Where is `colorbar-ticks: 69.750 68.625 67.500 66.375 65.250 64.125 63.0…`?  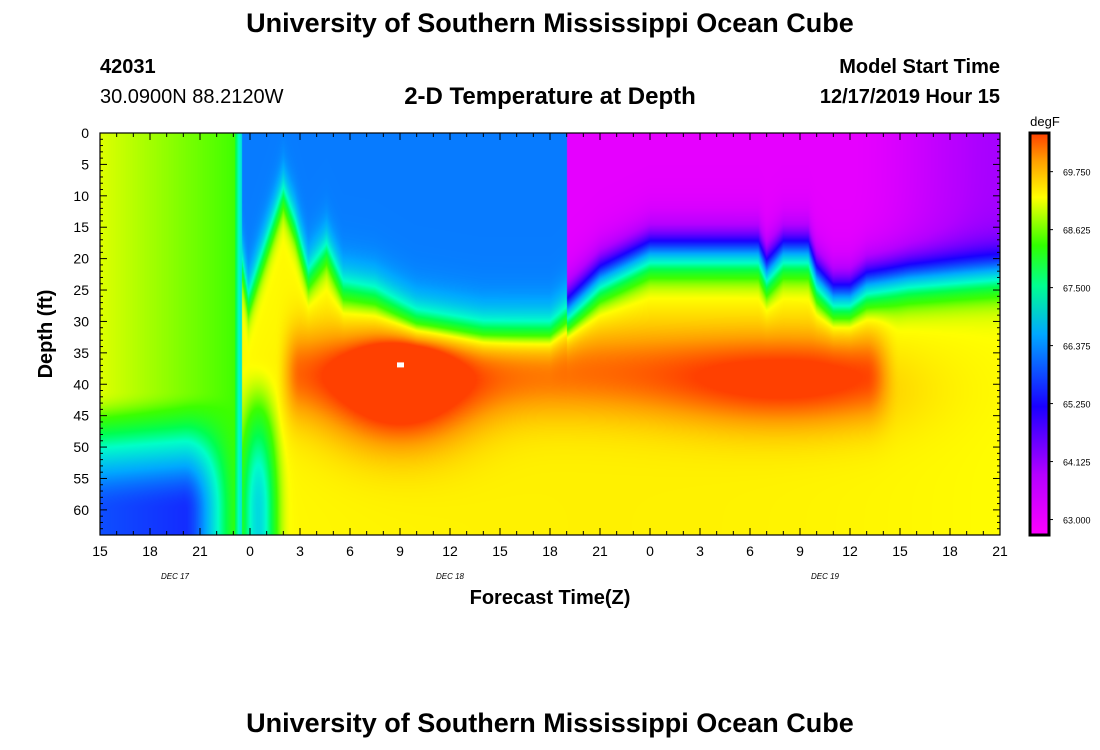
colorbar-ticks: 69.750 68.625 67.500 66.375 65.250 64.125 63.0… is located at coordinates (1070, 347).